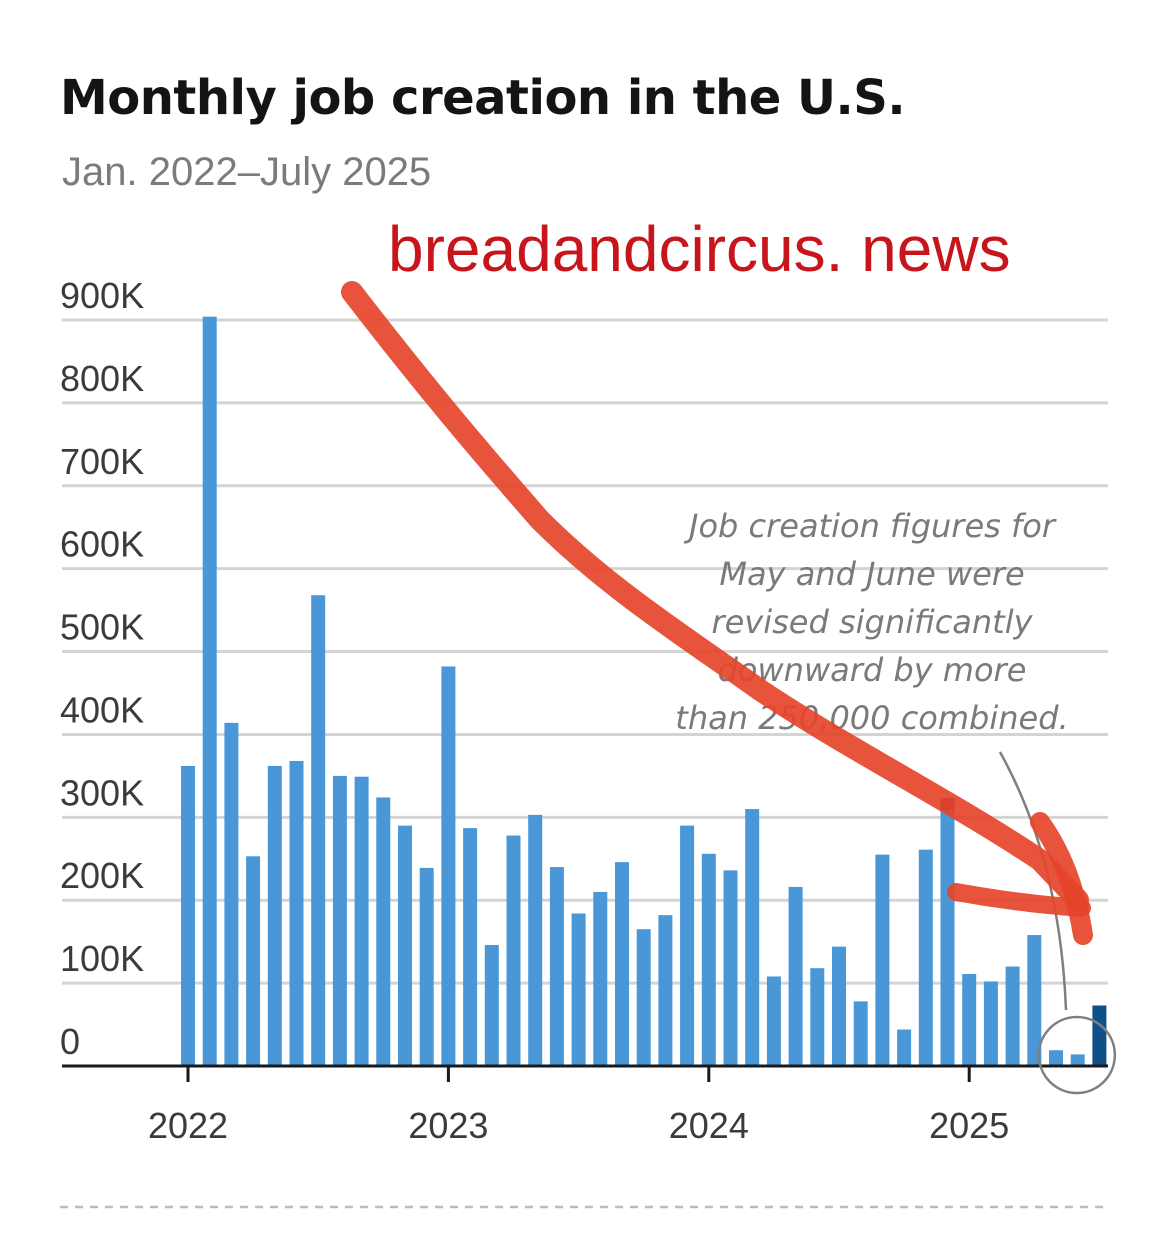 Image resolution: width=1170 pixels, height=1245 pixels. Describe the element at coordinates (102, 378) in the screenshot. I see `y-tick-label: 800K` at that location.